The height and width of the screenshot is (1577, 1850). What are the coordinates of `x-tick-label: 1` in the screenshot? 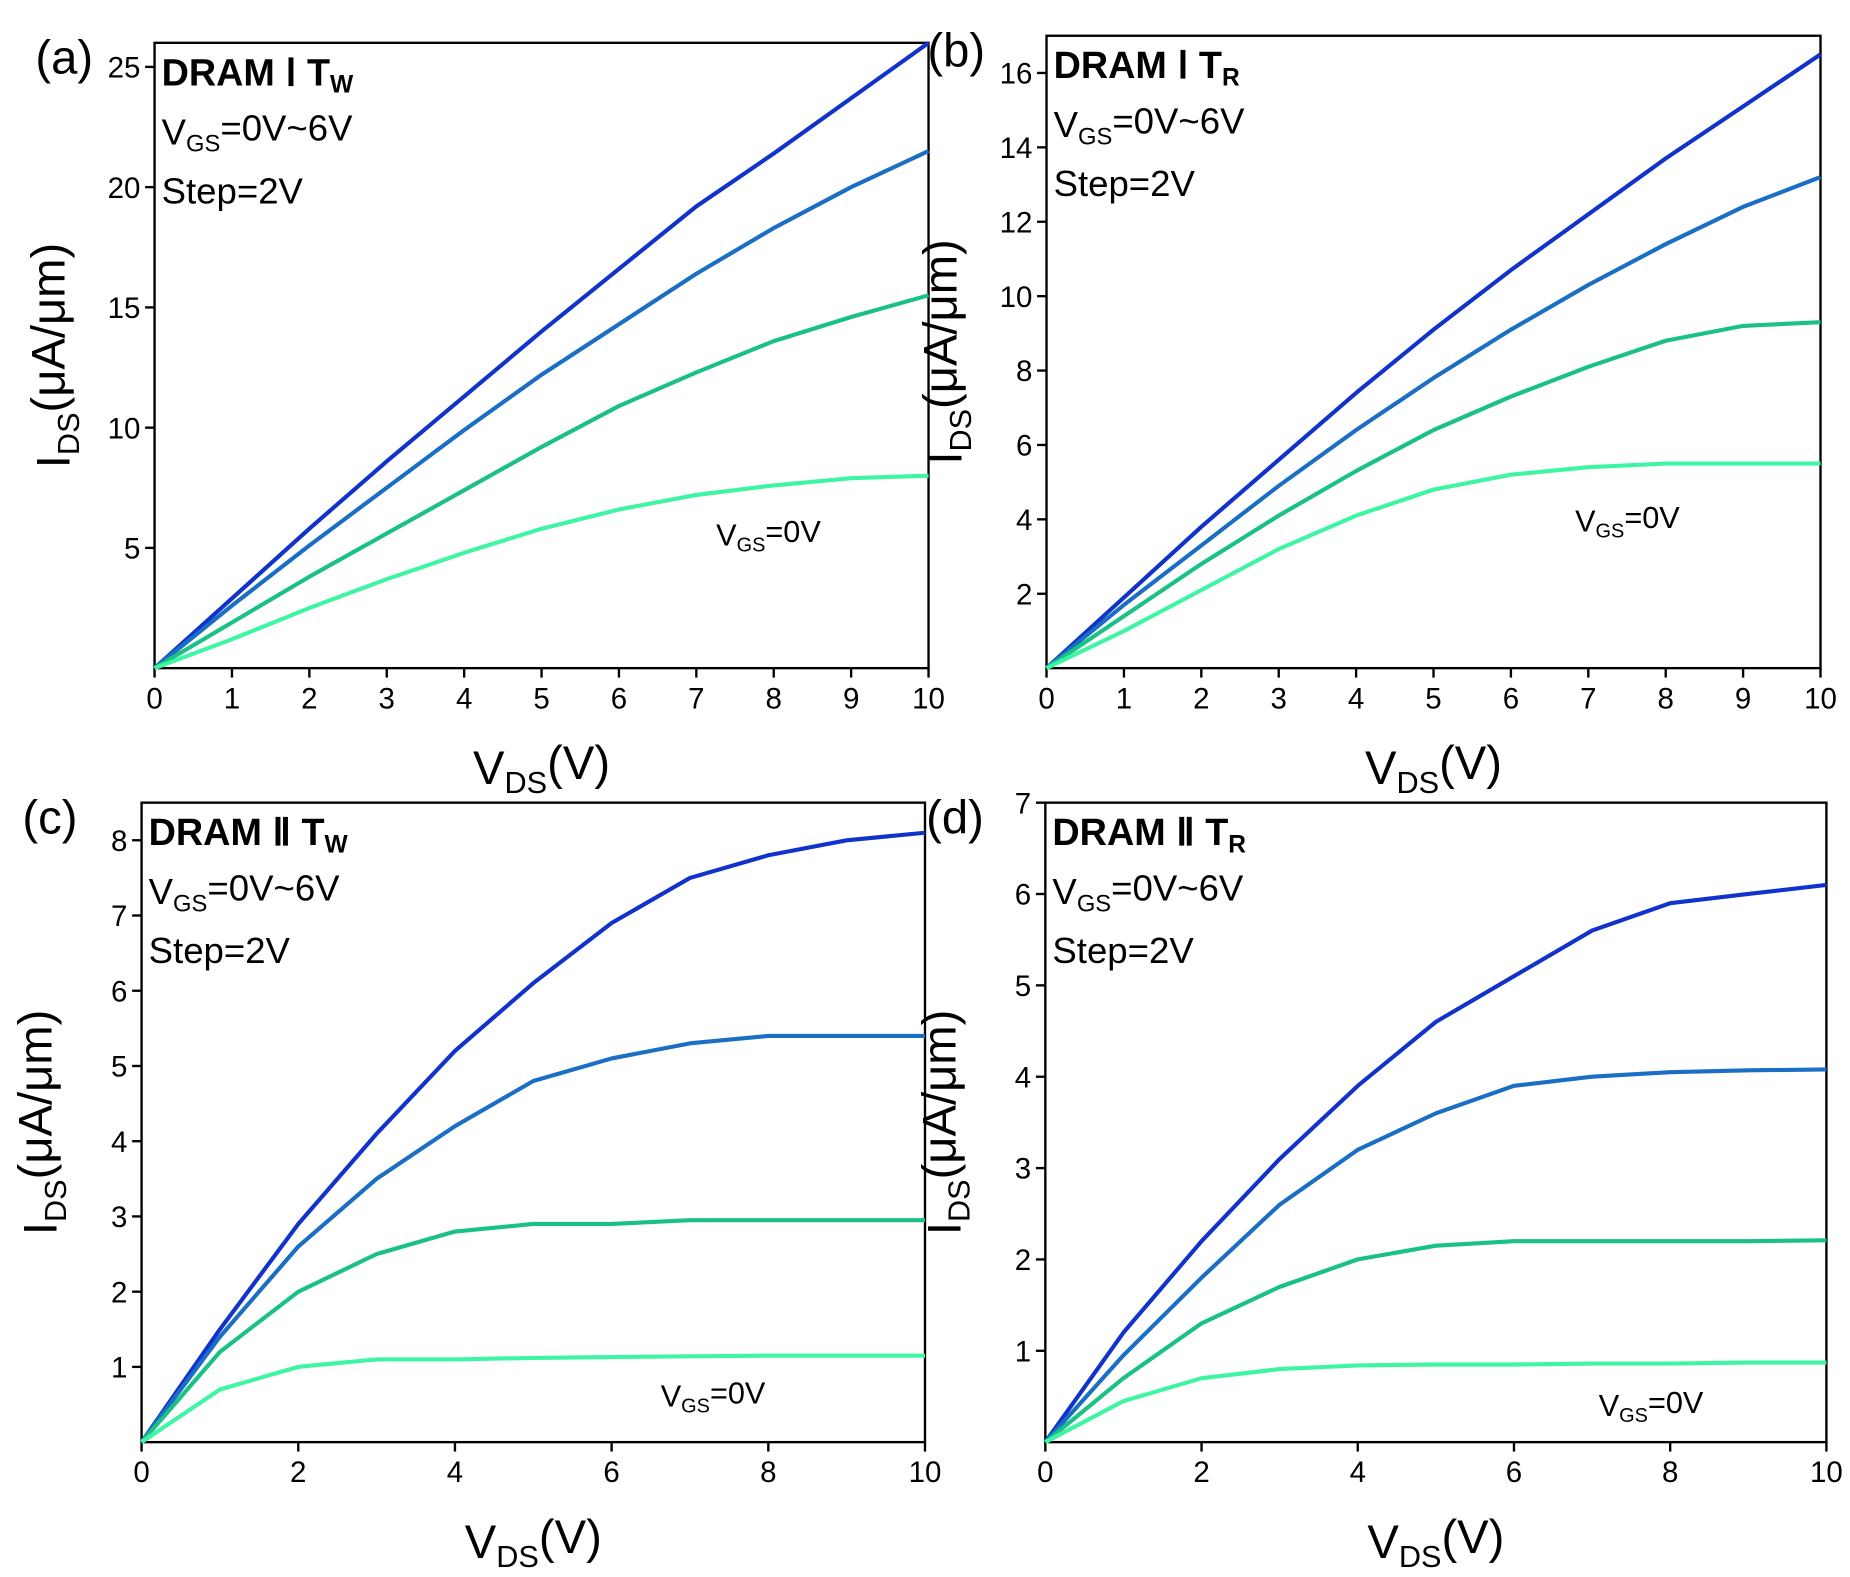 It's located at (232, 698).